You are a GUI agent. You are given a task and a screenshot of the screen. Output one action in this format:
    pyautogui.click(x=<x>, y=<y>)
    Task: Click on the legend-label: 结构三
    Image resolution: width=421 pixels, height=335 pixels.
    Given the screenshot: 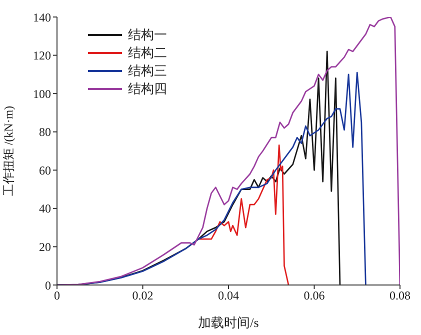 What is the action you would take?
    pyautogui.click(x=147, y=71)
    